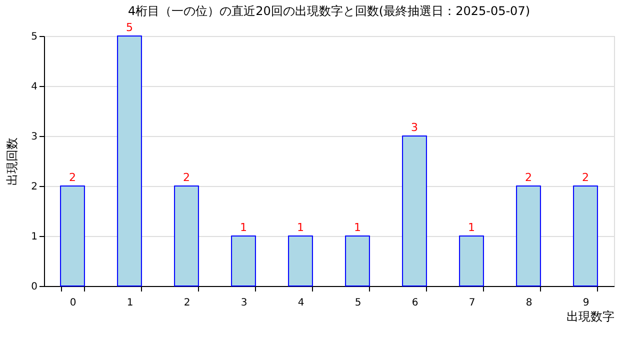 This screenshot has height=360, width=640. What do you see at coordinates (130, 303) in the screenshot?
I see `x-tick-label: 1` at bounding box center [130, 303].